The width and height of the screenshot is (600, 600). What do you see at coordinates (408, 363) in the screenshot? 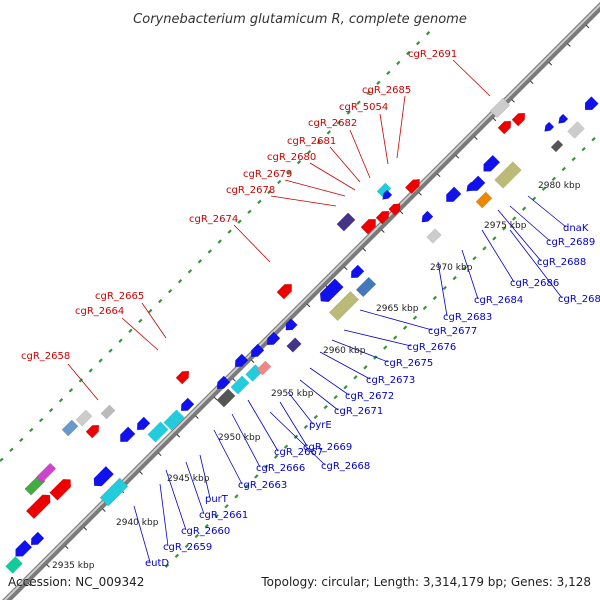
I see `gene-label-rev: cgR_2675` at bounding box center [408, 363].